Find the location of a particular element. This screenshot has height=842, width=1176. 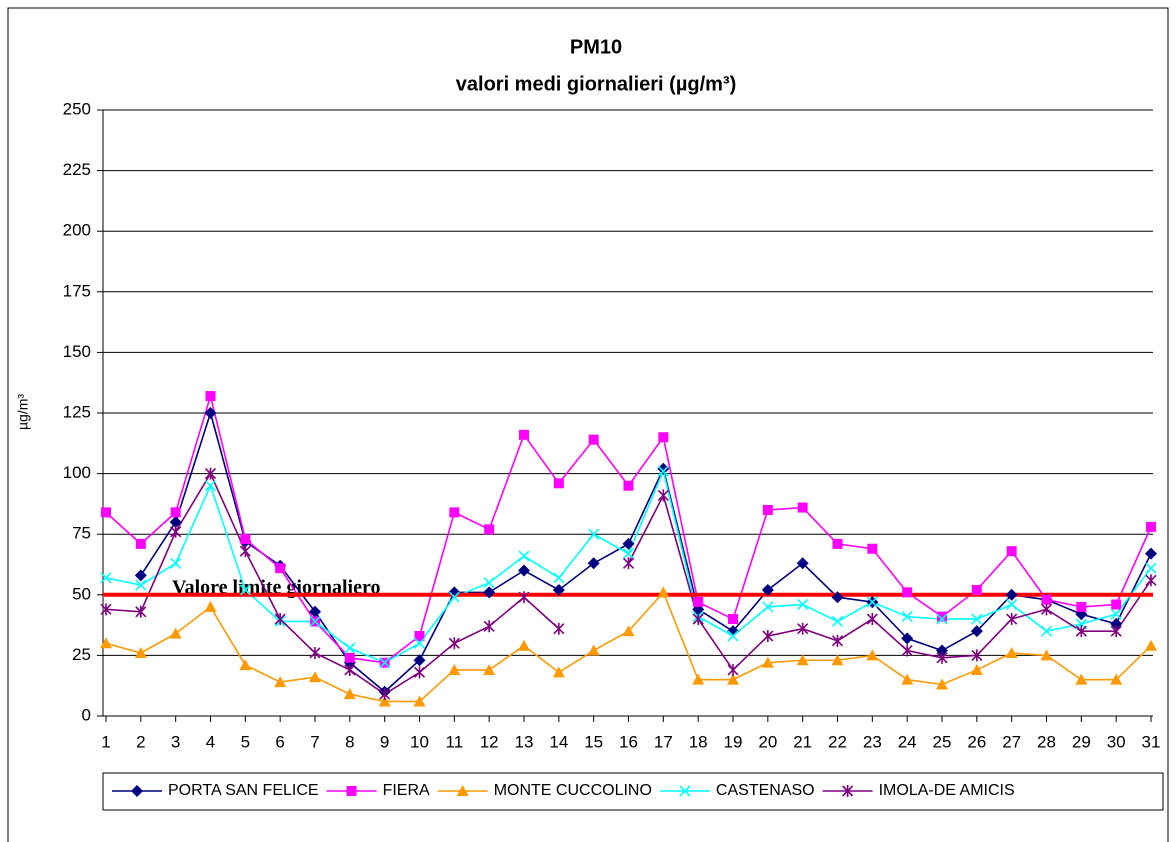

x-tick-label: 27 is located at coordinates (1011, 741).